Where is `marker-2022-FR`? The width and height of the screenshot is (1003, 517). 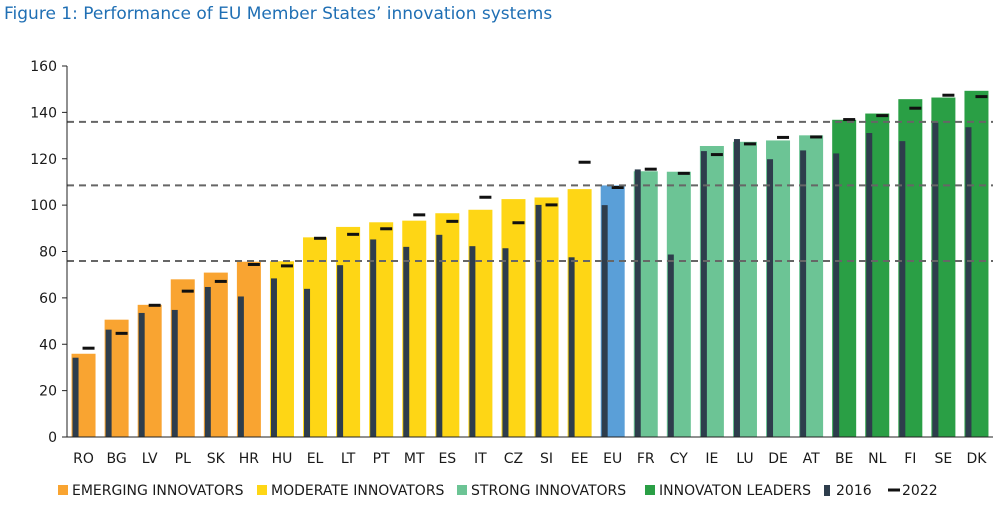 marker-2022-FR is located at coordinates (650, 169).